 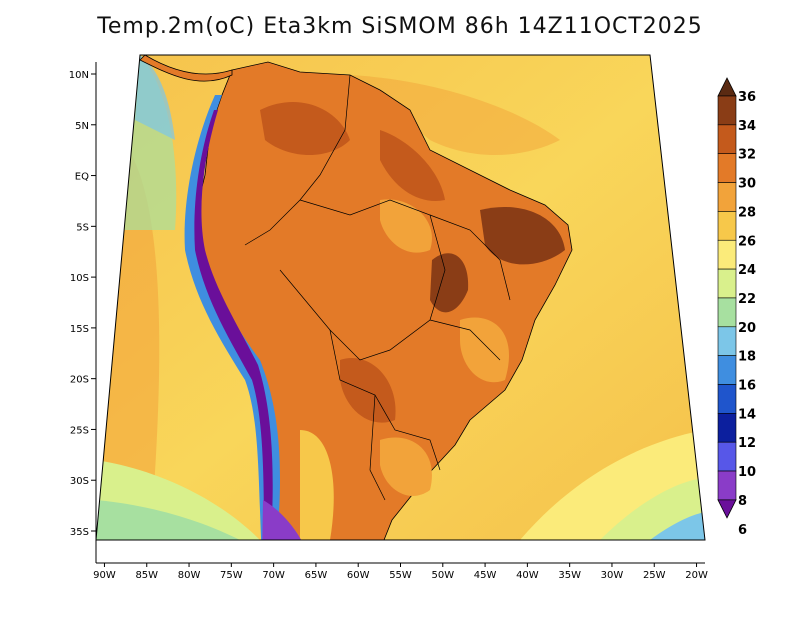 What do you see at coordinates (168, 520) in the screenshot?
I see `pacific-south-cooler` at bounding box center [168, 520].